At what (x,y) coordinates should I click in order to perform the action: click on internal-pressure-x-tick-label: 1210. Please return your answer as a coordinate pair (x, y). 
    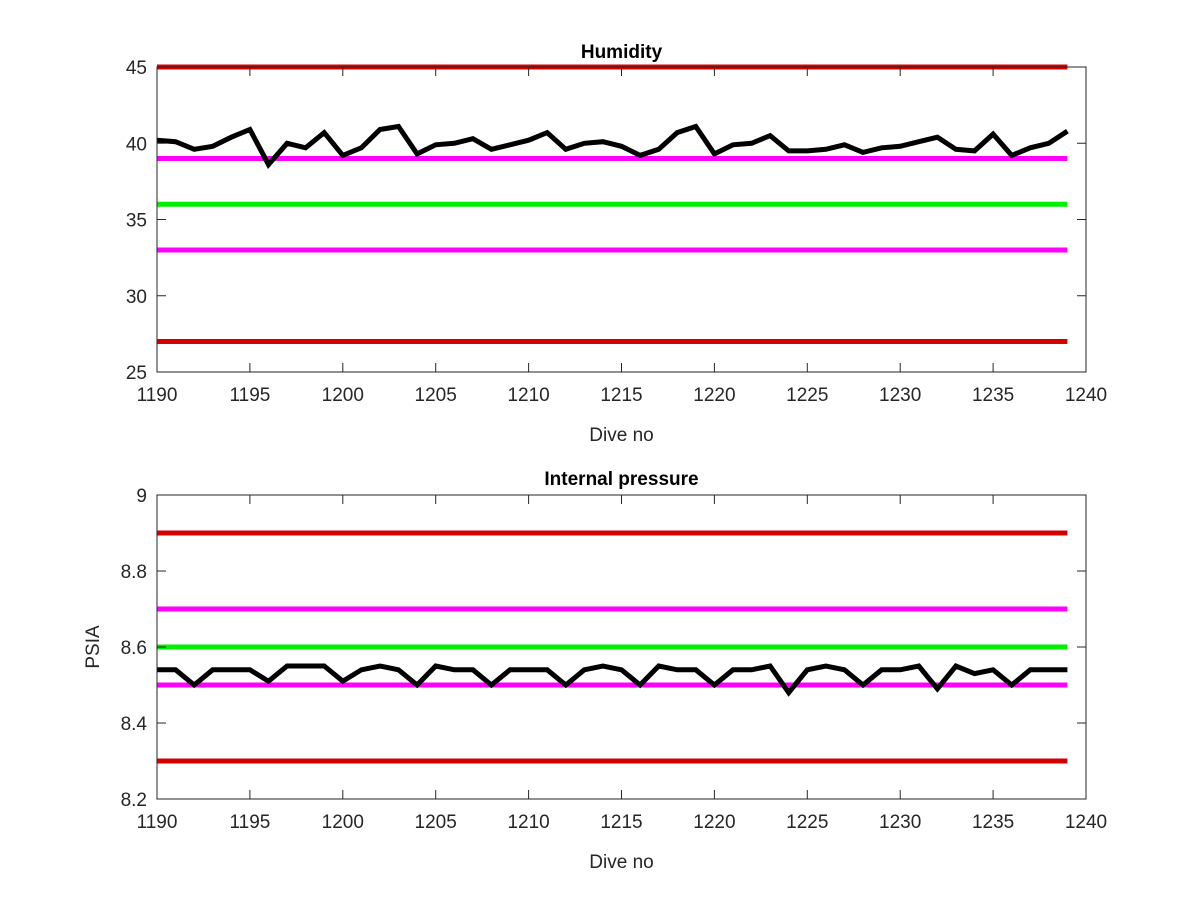
    Looking at the image, I should click on (528, 822).